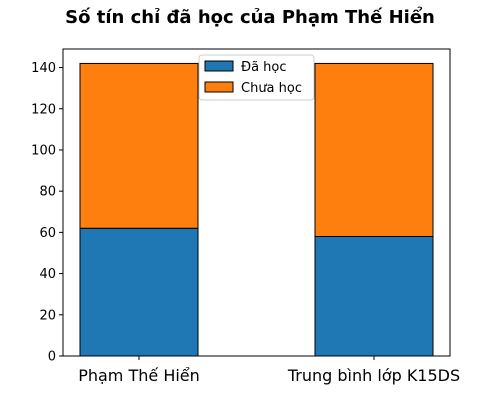 The height and width of the screenshot is (400, 500). Describe the element at coordinates (47, 315) in the screenshot. I see `y-tick-label: 20` at that location.